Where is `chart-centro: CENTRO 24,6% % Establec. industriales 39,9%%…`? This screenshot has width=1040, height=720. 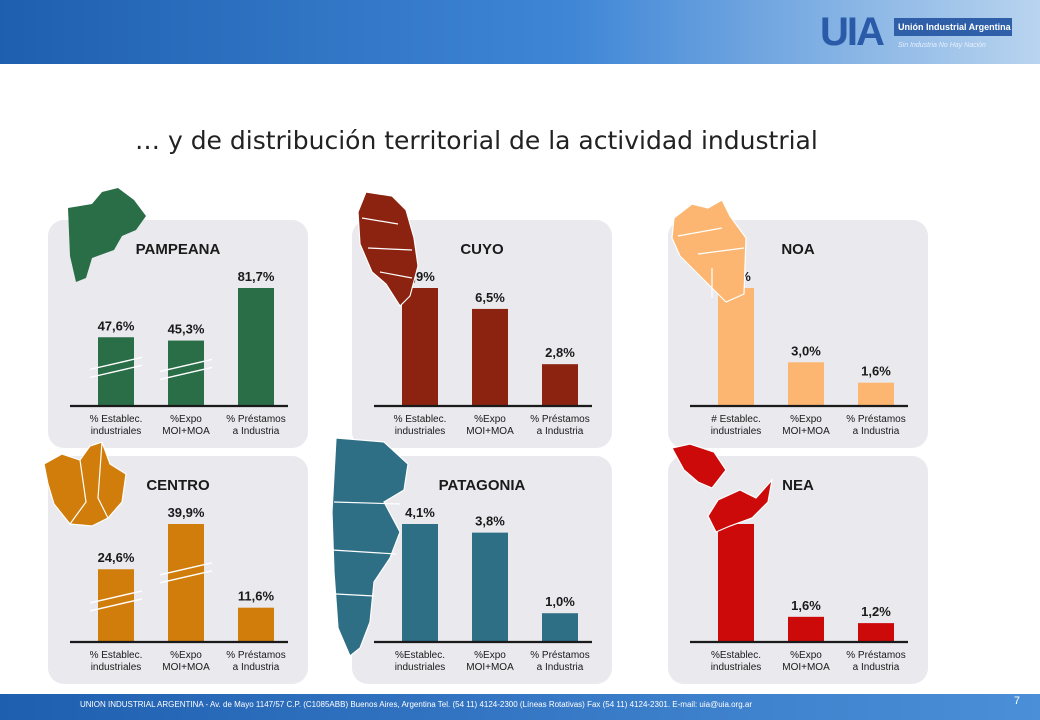 chart-centro: CENTRO 24,6% % Establec. industriales 39,9%%… is located at coordinates (179, 575).